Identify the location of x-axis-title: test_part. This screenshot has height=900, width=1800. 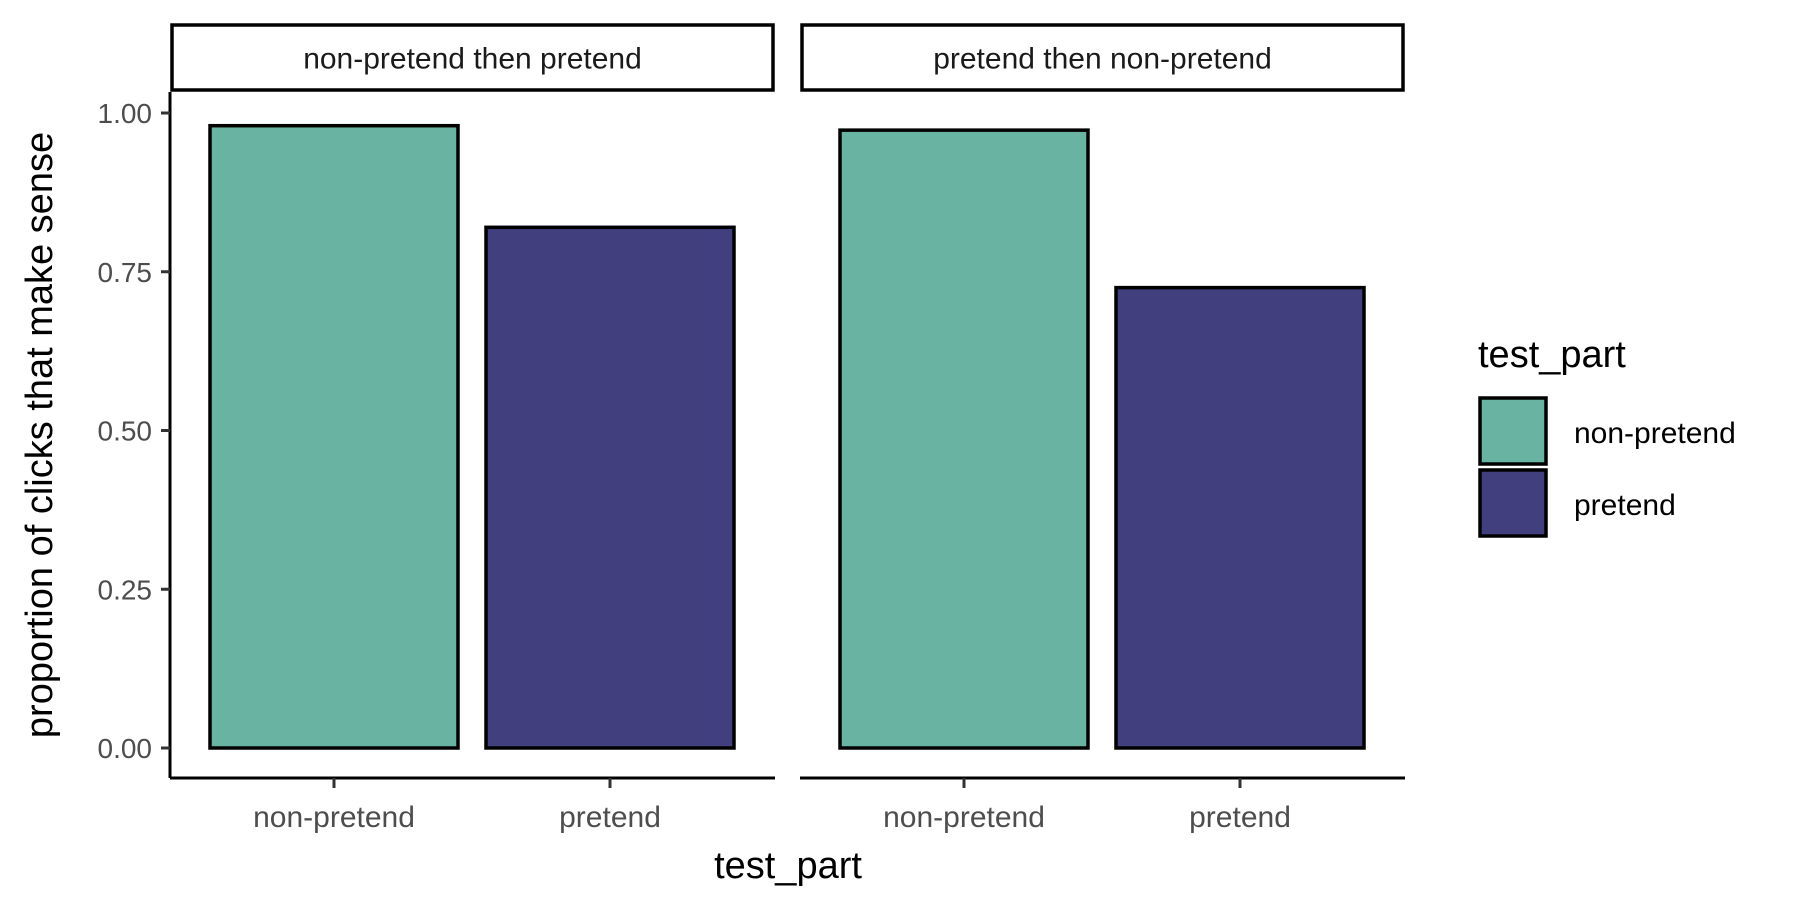
(788, 866).